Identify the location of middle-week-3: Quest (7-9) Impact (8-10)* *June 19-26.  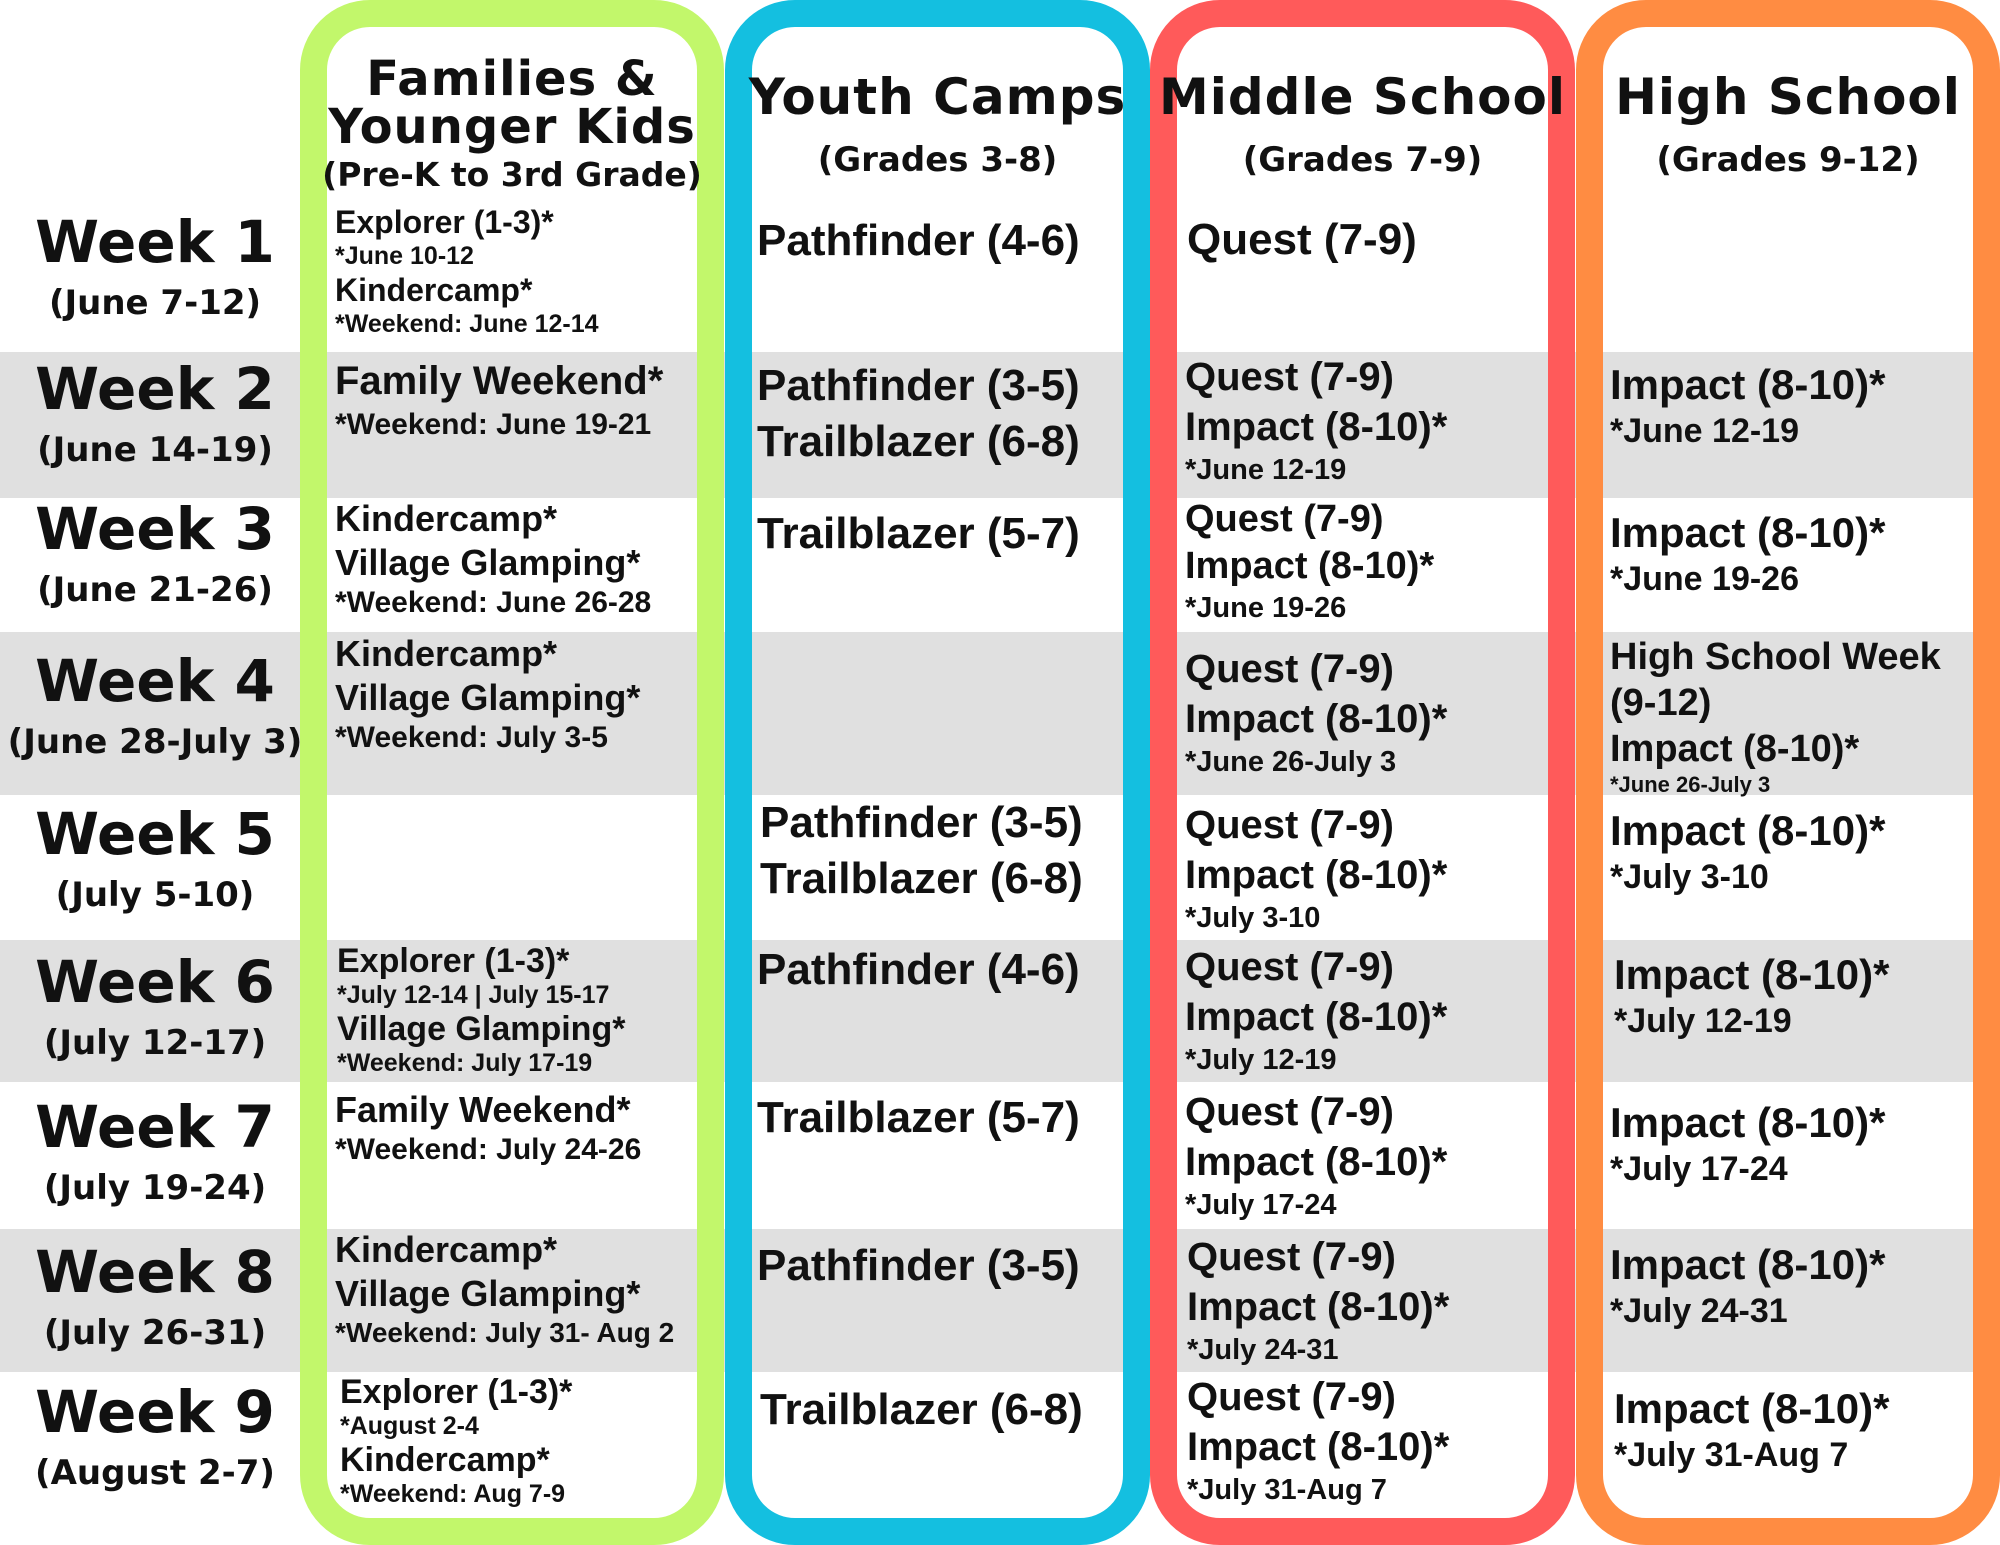
(1309, 561).